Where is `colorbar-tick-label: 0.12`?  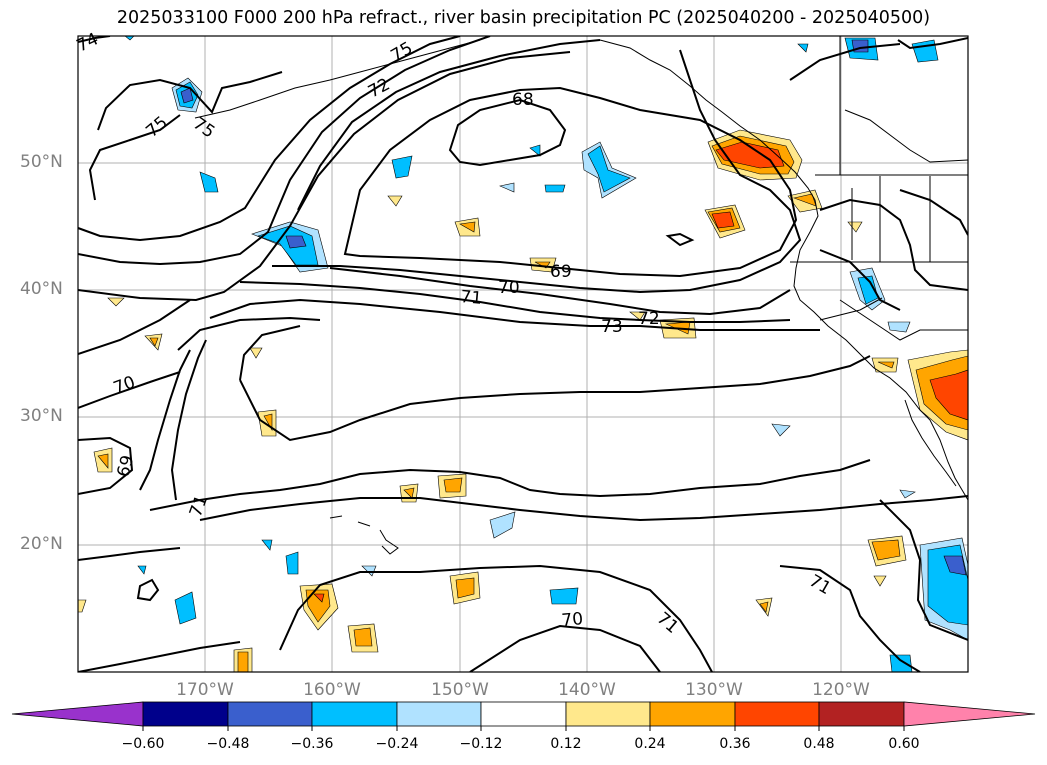
colorbar-tick-label: 0.12 is located at coordinates (566, 744).